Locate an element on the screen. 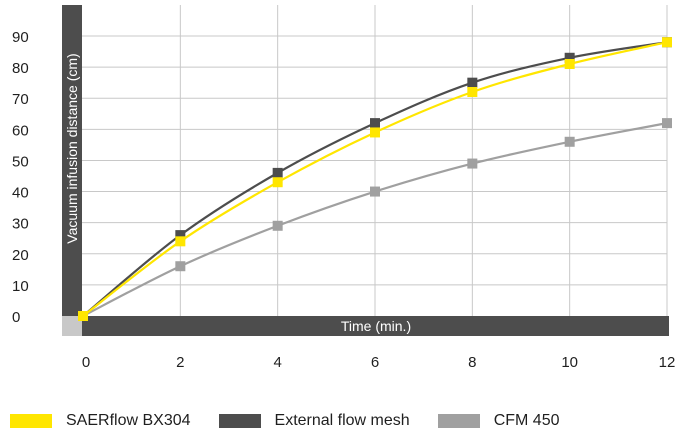 Image resolution: width=694 pixels, height=442 pixels. x-tick-label: 2 is located at coordinates (180, 362).